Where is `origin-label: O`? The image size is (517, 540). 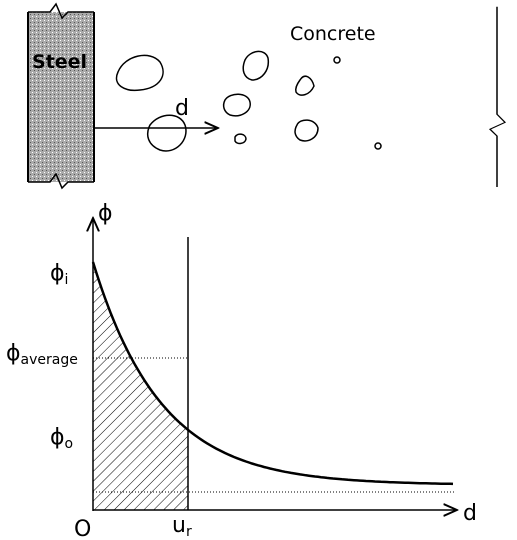
origin-label: O is located at coordinates (82, 528).